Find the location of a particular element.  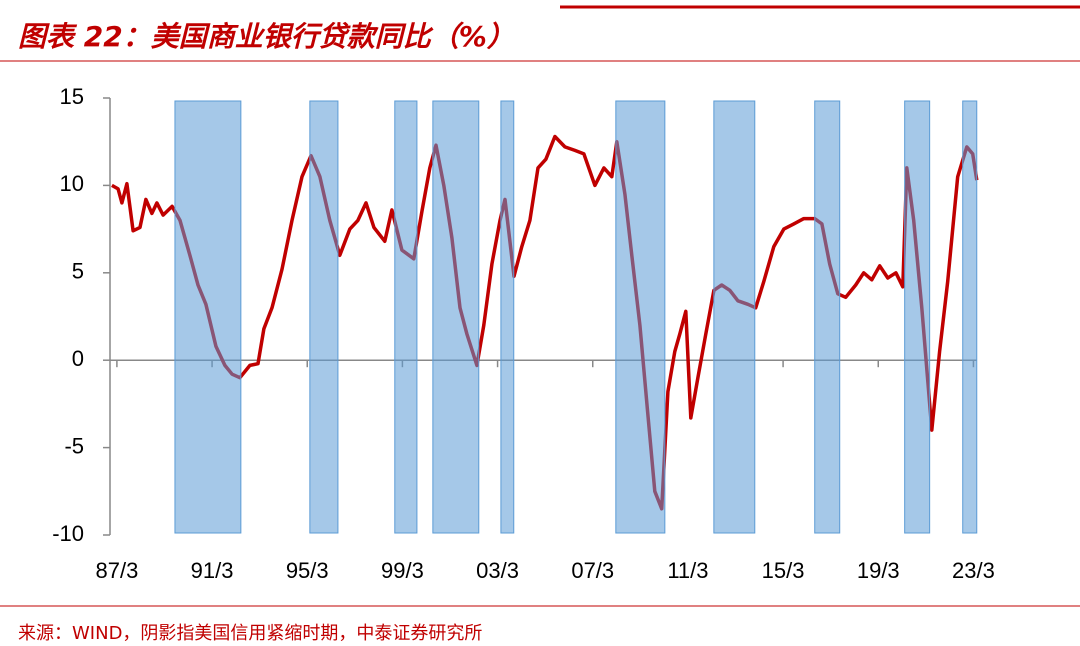

x-tick-label: 19/3 is located at coordinates (878, 570).